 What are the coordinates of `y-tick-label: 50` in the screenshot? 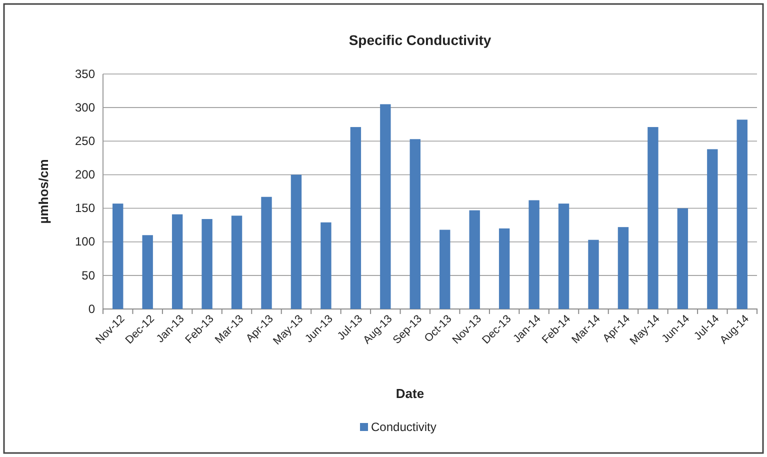 It's located at (89, 275).